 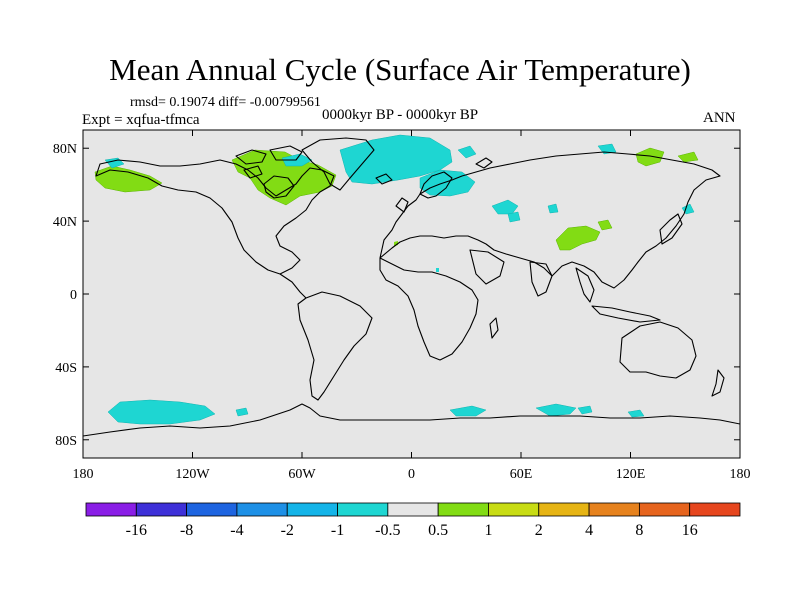 I want to click on colorbar-label: 8, so click(x=639, y=530).